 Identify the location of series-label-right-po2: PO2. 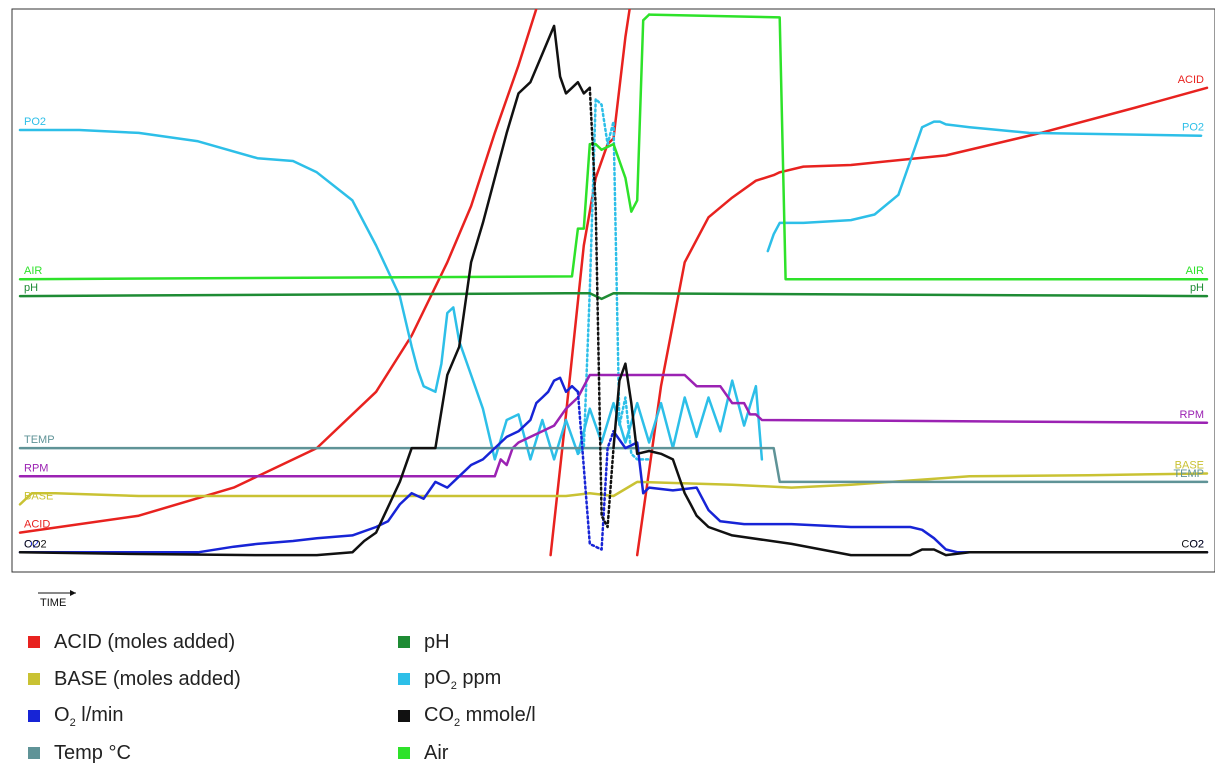
(1193, 128).